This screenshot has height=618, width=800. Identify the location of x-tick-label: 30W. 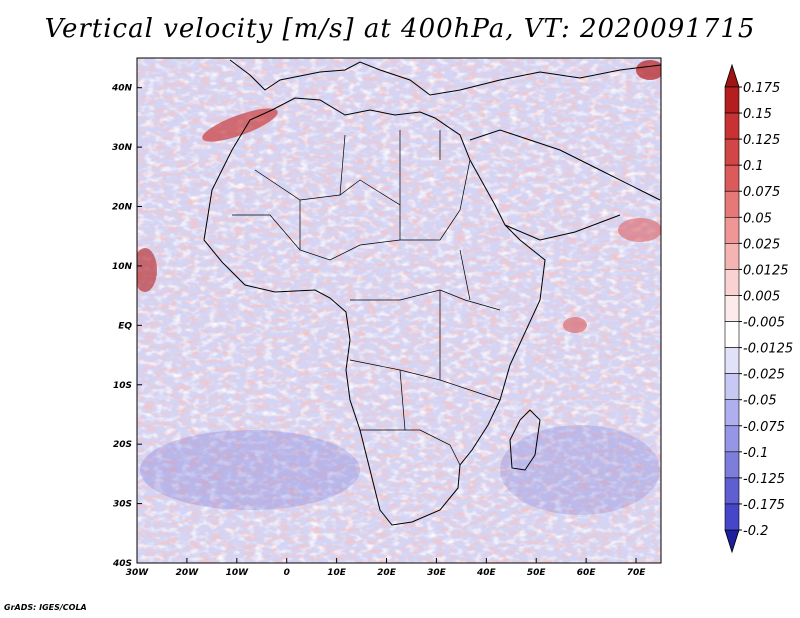
(138, 573).